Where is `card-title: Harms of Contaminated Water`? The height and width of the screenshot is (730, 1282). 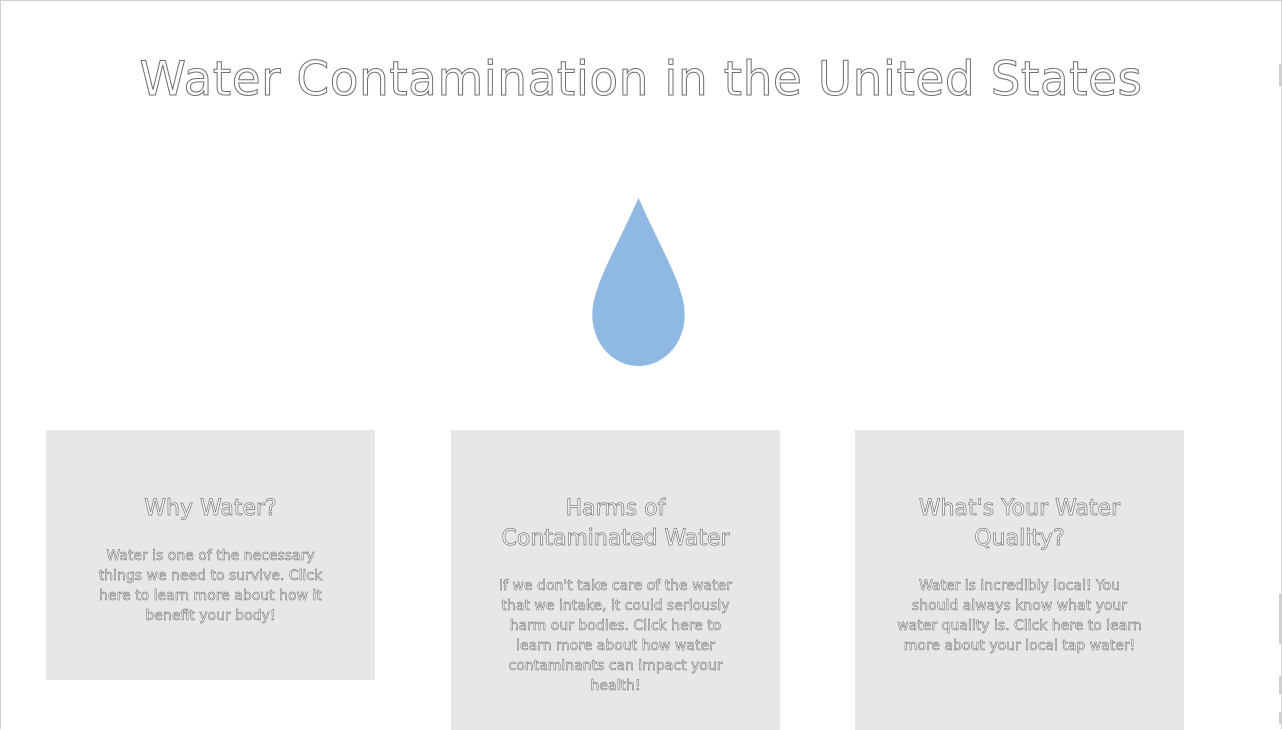 card-title: Harms of Contaminated Water is located at coordinates (615, 524).